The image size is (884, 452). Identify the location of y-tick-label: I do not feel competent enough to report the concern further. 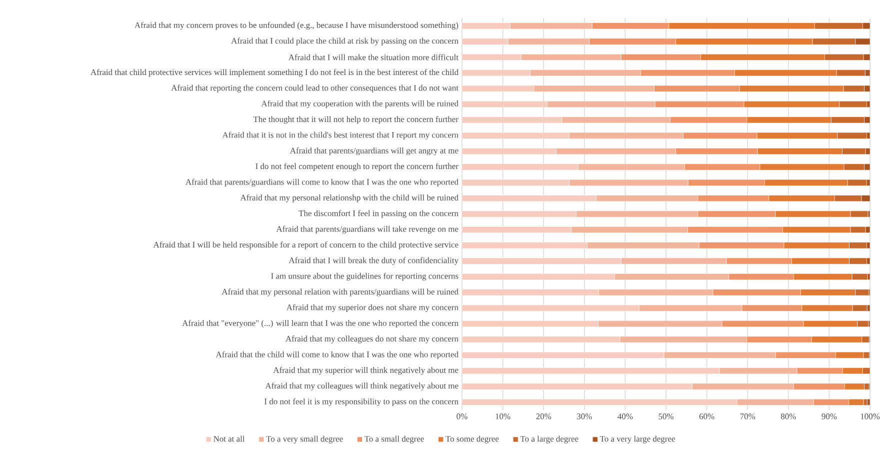
(357, 167).